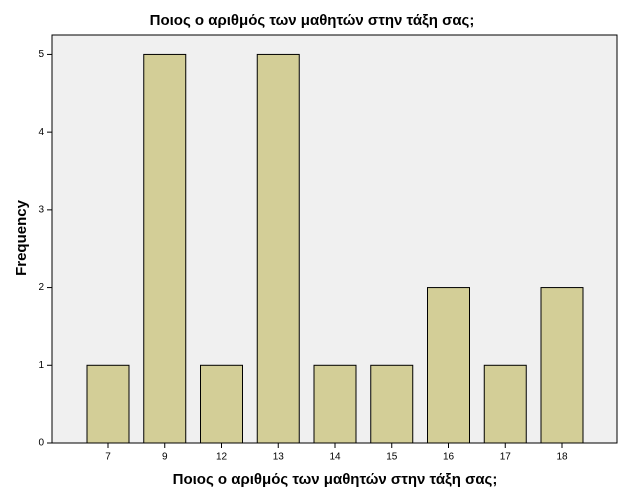  Describe the element at coordinates (41, 365) in the screenshot. I see `y-tick-label: 1` at that location.